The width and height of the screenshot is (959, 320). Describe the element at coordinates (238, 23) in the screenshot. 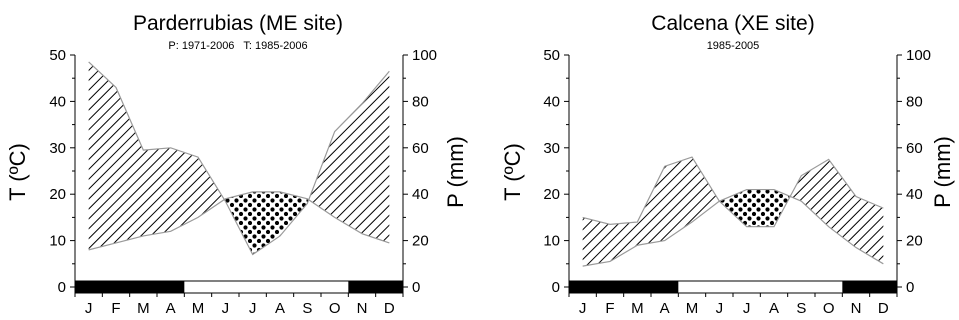

I see `chart-title: Parderrubias (ME site)` at that location.